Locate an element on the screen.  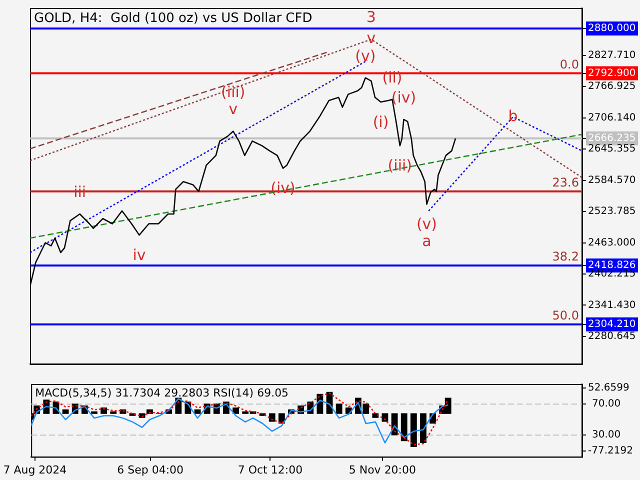
annotation: 50.0 is located at coordinates (565, 315).